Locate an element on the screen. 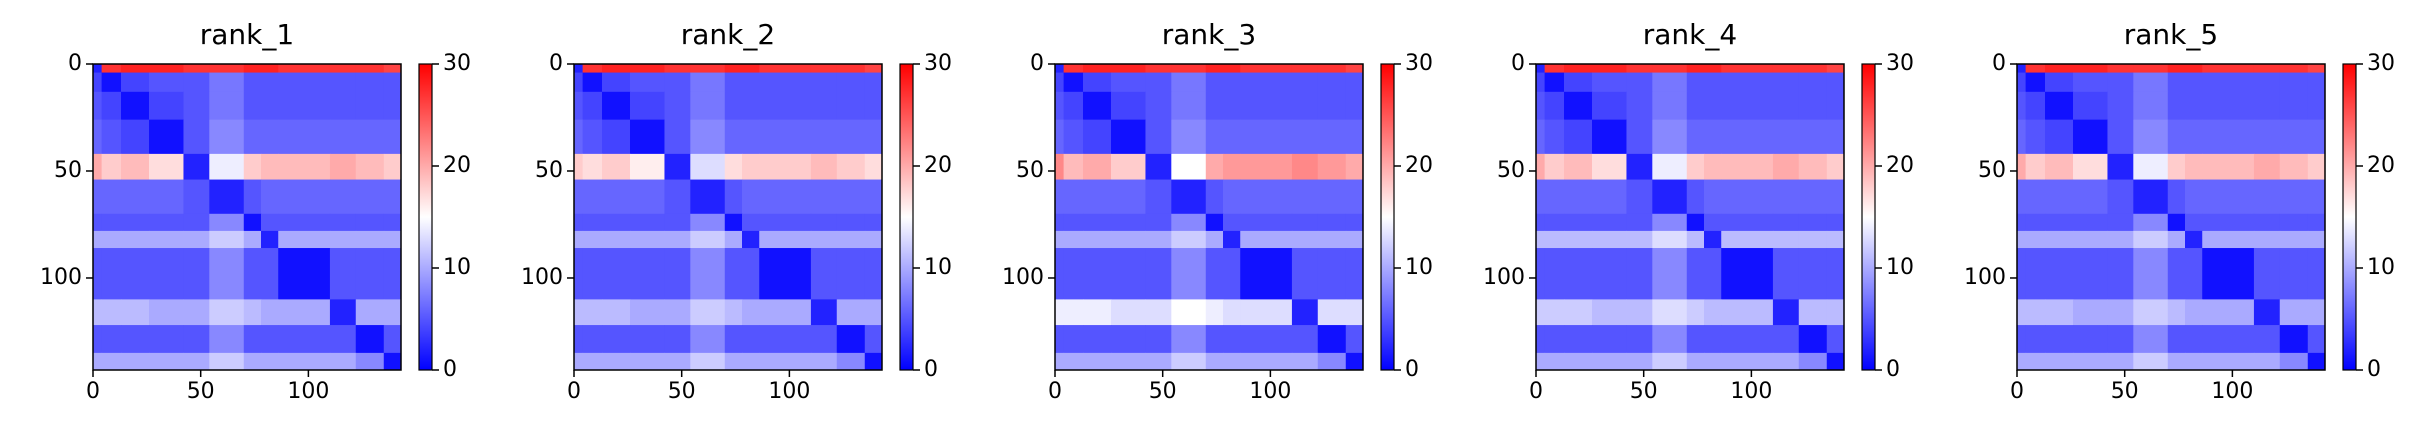 This screenshot has width=2435, height=438. colorbar-tick-label: 30 is located at coordinates (2381, 63).